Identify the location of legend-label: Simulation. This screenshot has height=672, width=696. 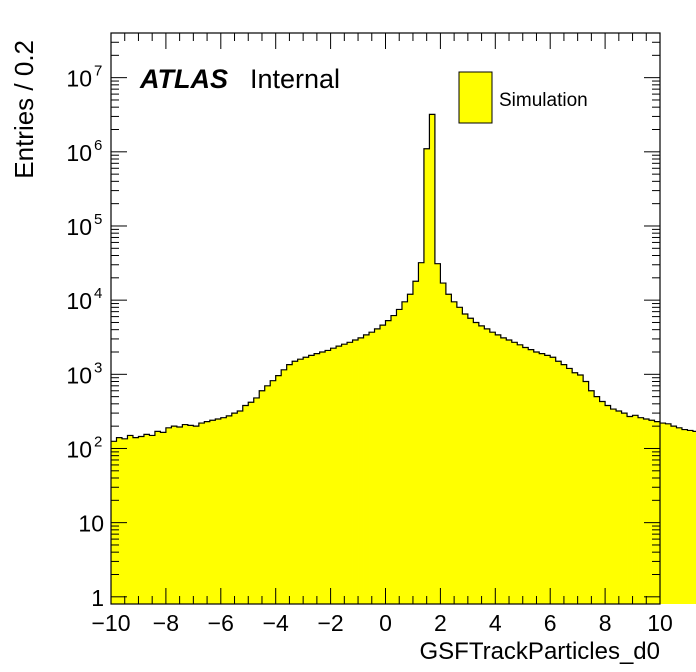
(543, 100).